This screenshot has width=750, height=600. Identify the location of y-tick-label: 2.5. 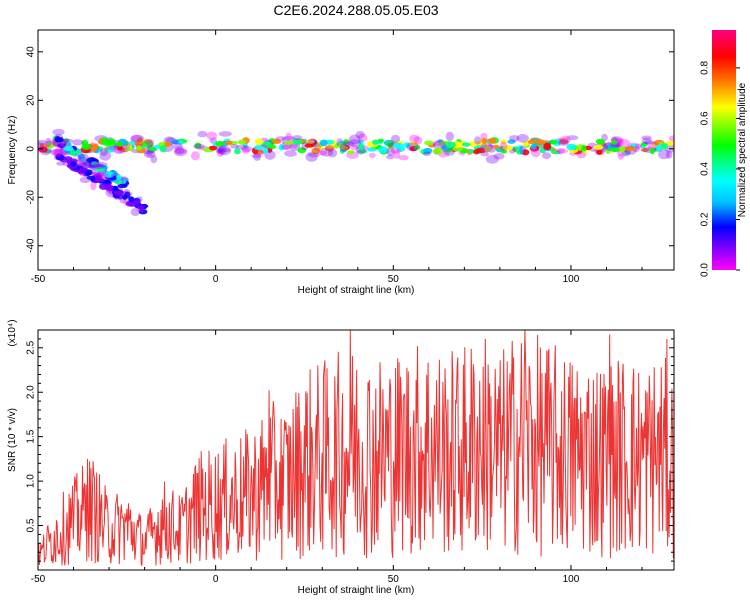
(31, 347).